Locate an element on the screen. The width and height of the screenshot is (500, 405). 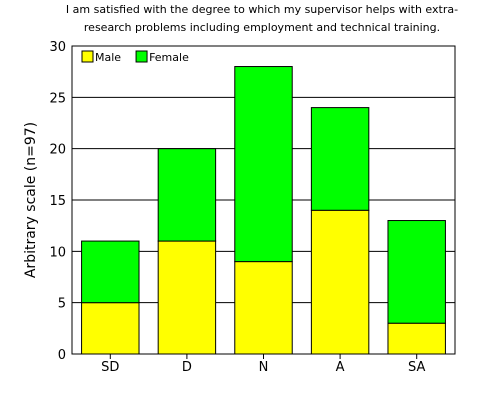
x-tick-label: SA is located at coordinates (416, 367).